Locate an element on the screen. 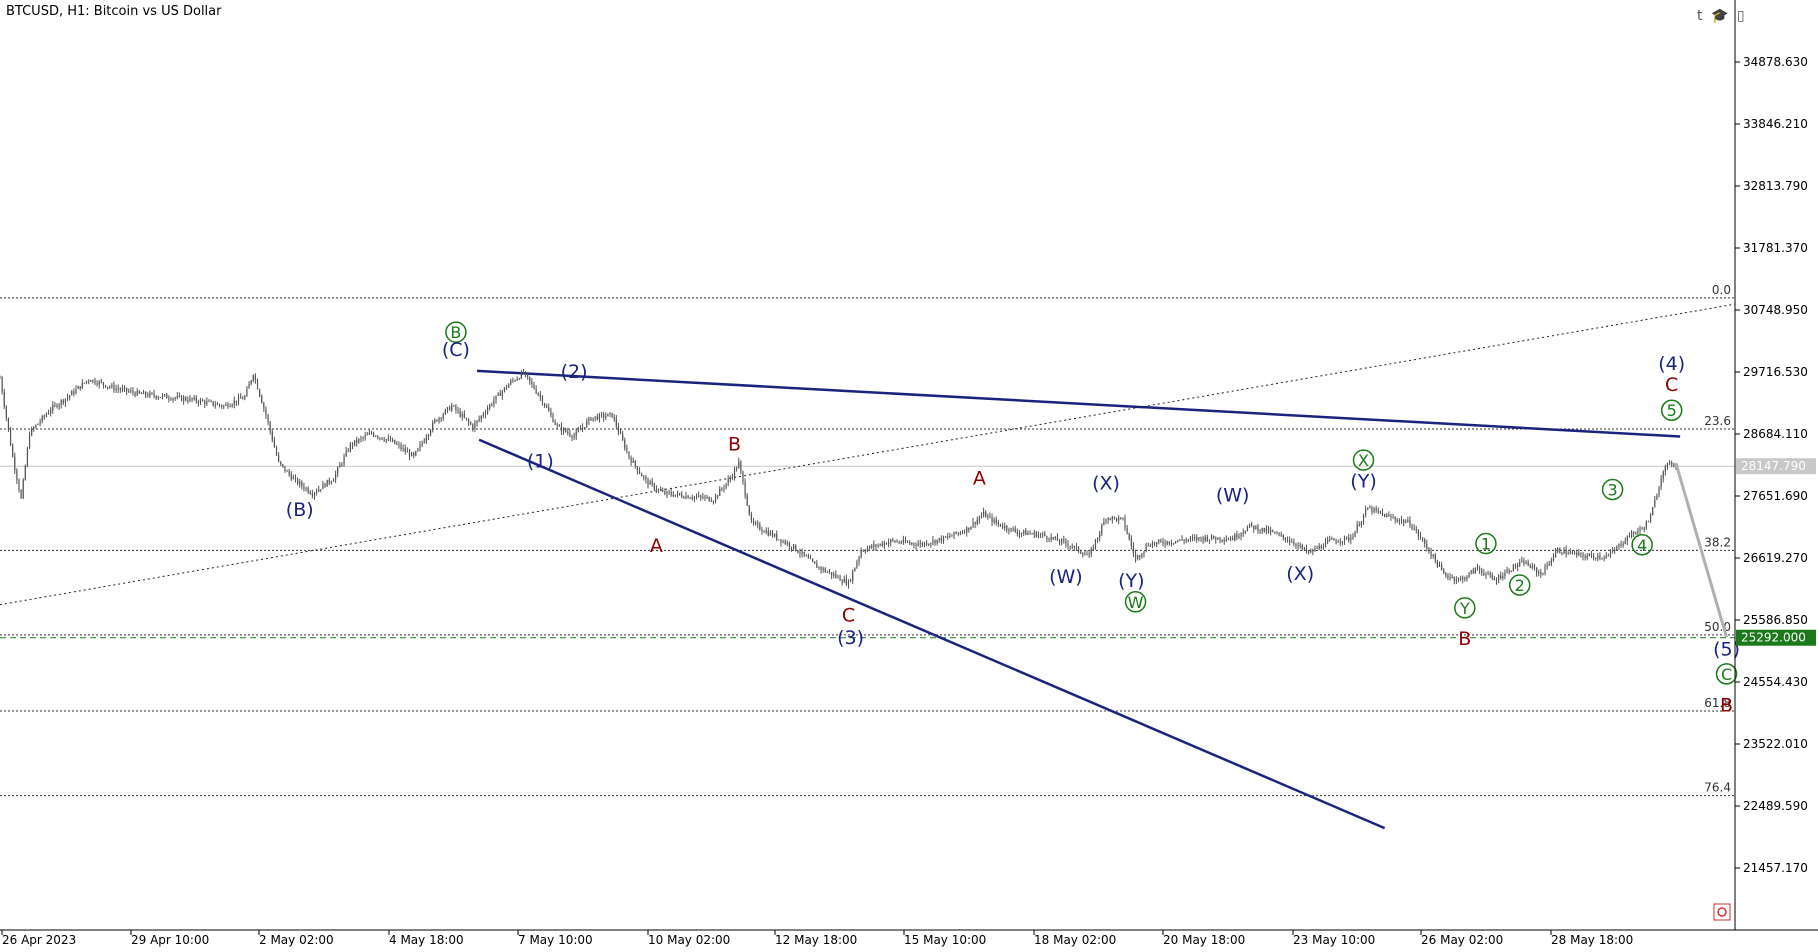 The height and width of the screenshot is (952, 1818). trade-t-icon: t is located at coordinates (1700, 16).